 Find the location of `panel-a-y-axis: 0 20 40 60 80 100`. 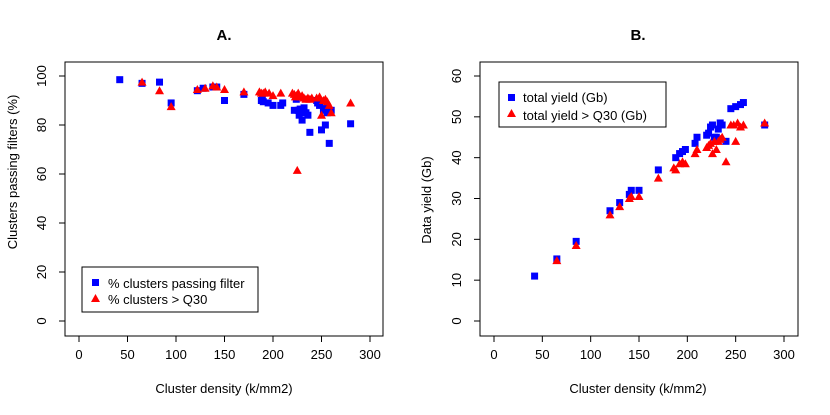

panel-a-y-axis: 0 20 40 60 80 100 is located at coordinates (50, 195).